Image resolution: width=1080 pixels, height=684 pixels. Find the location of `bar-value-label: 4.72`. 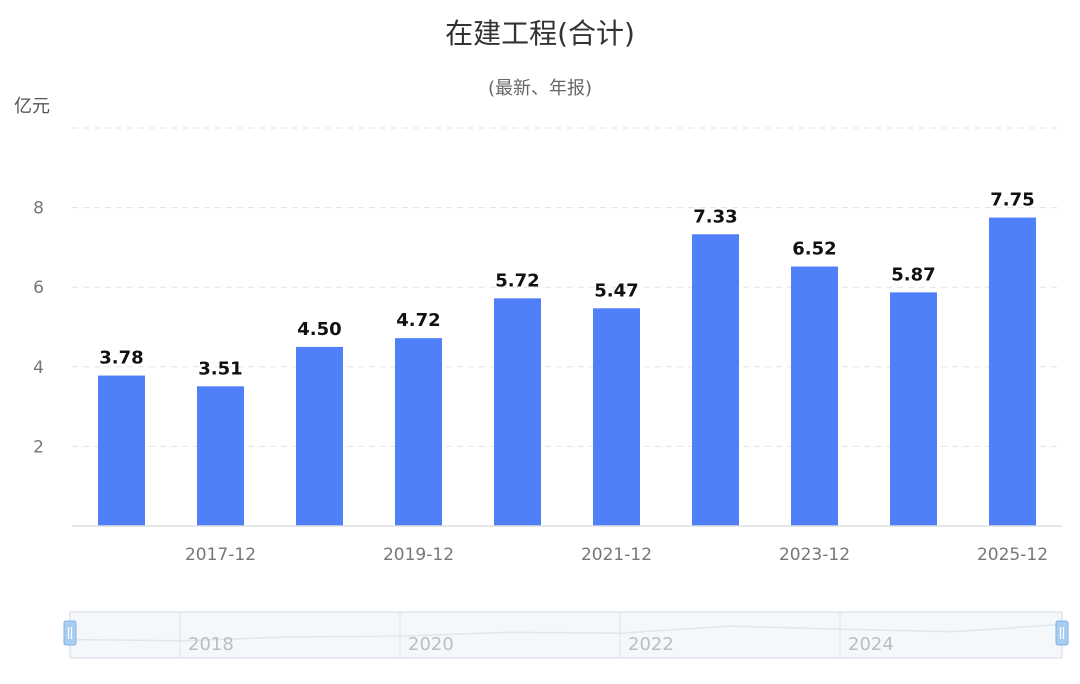

bar-value-label: 4.72 is located at coordinates (418, 320).